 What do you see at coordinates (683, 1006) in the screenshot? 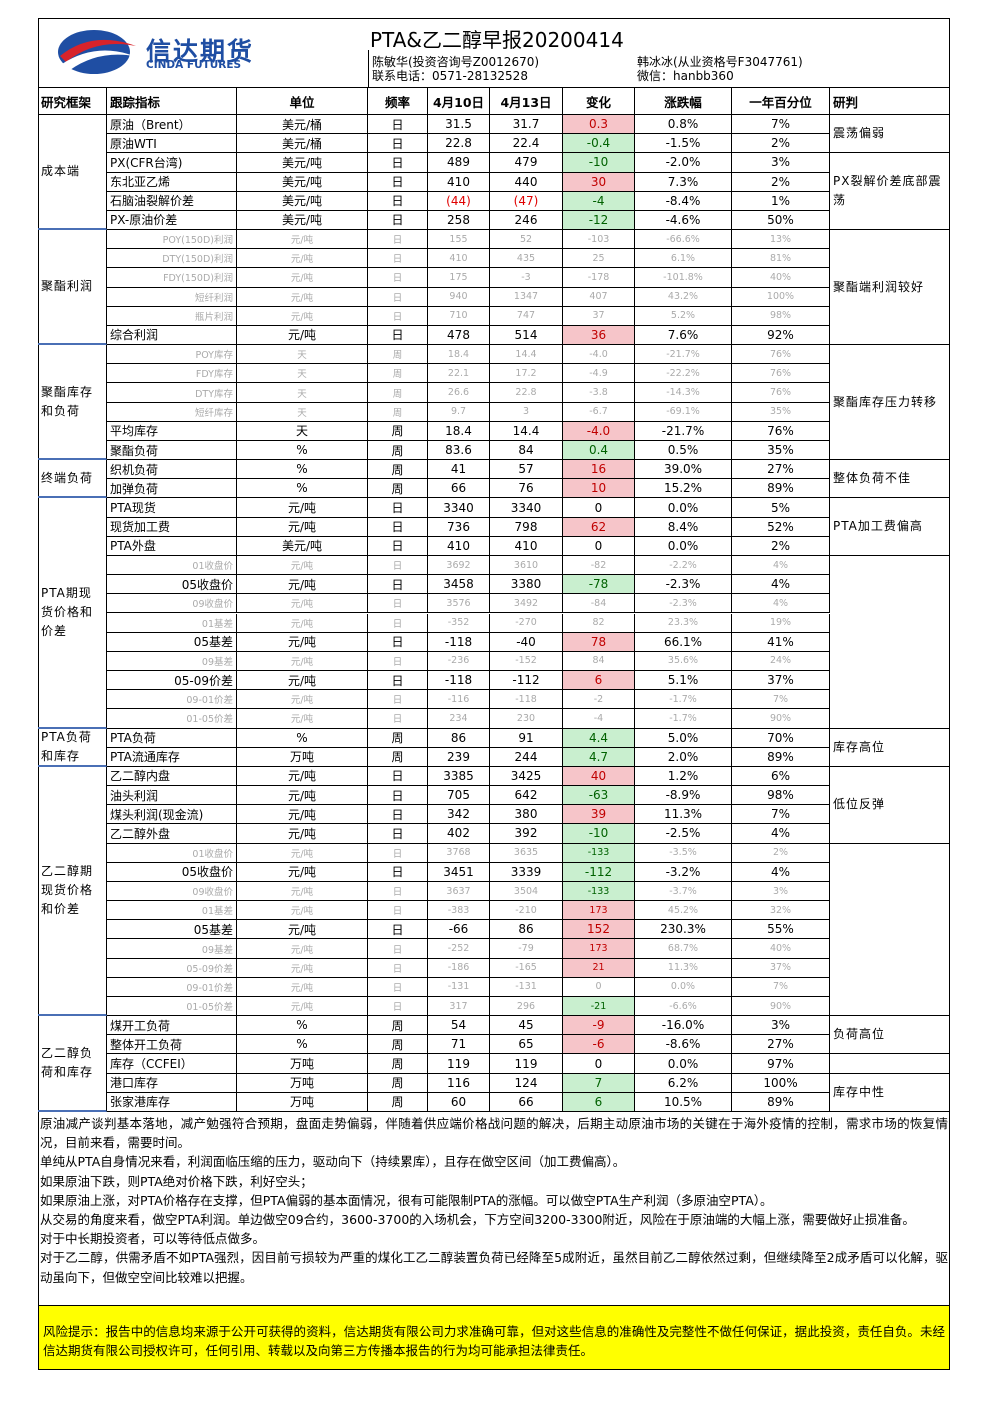
I see `value: -6.6%` at bounding box center [683, 1006].